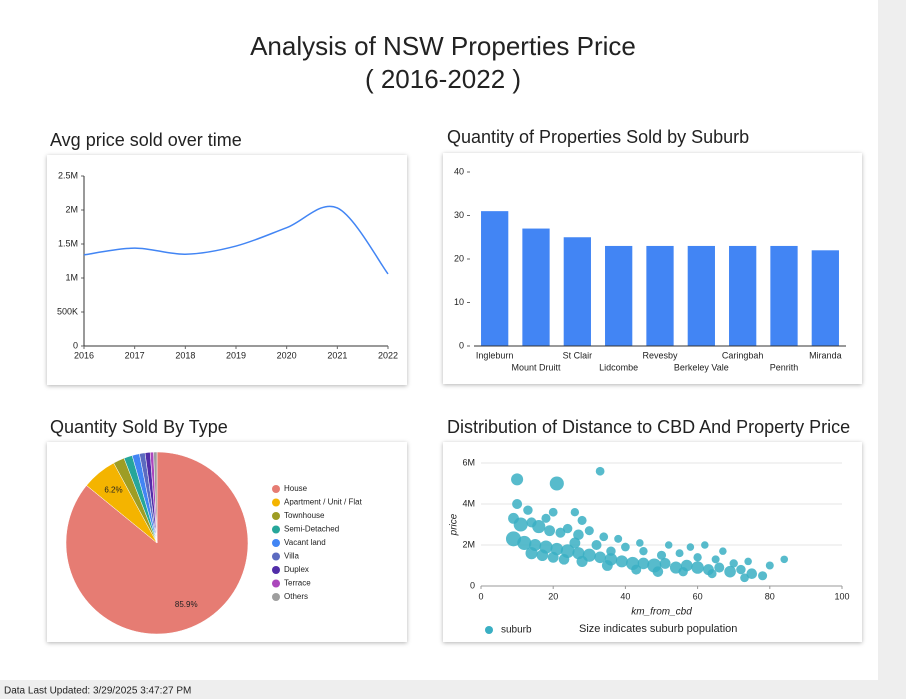  I want to click on x-tick-label: 2020, so click(287, 355).